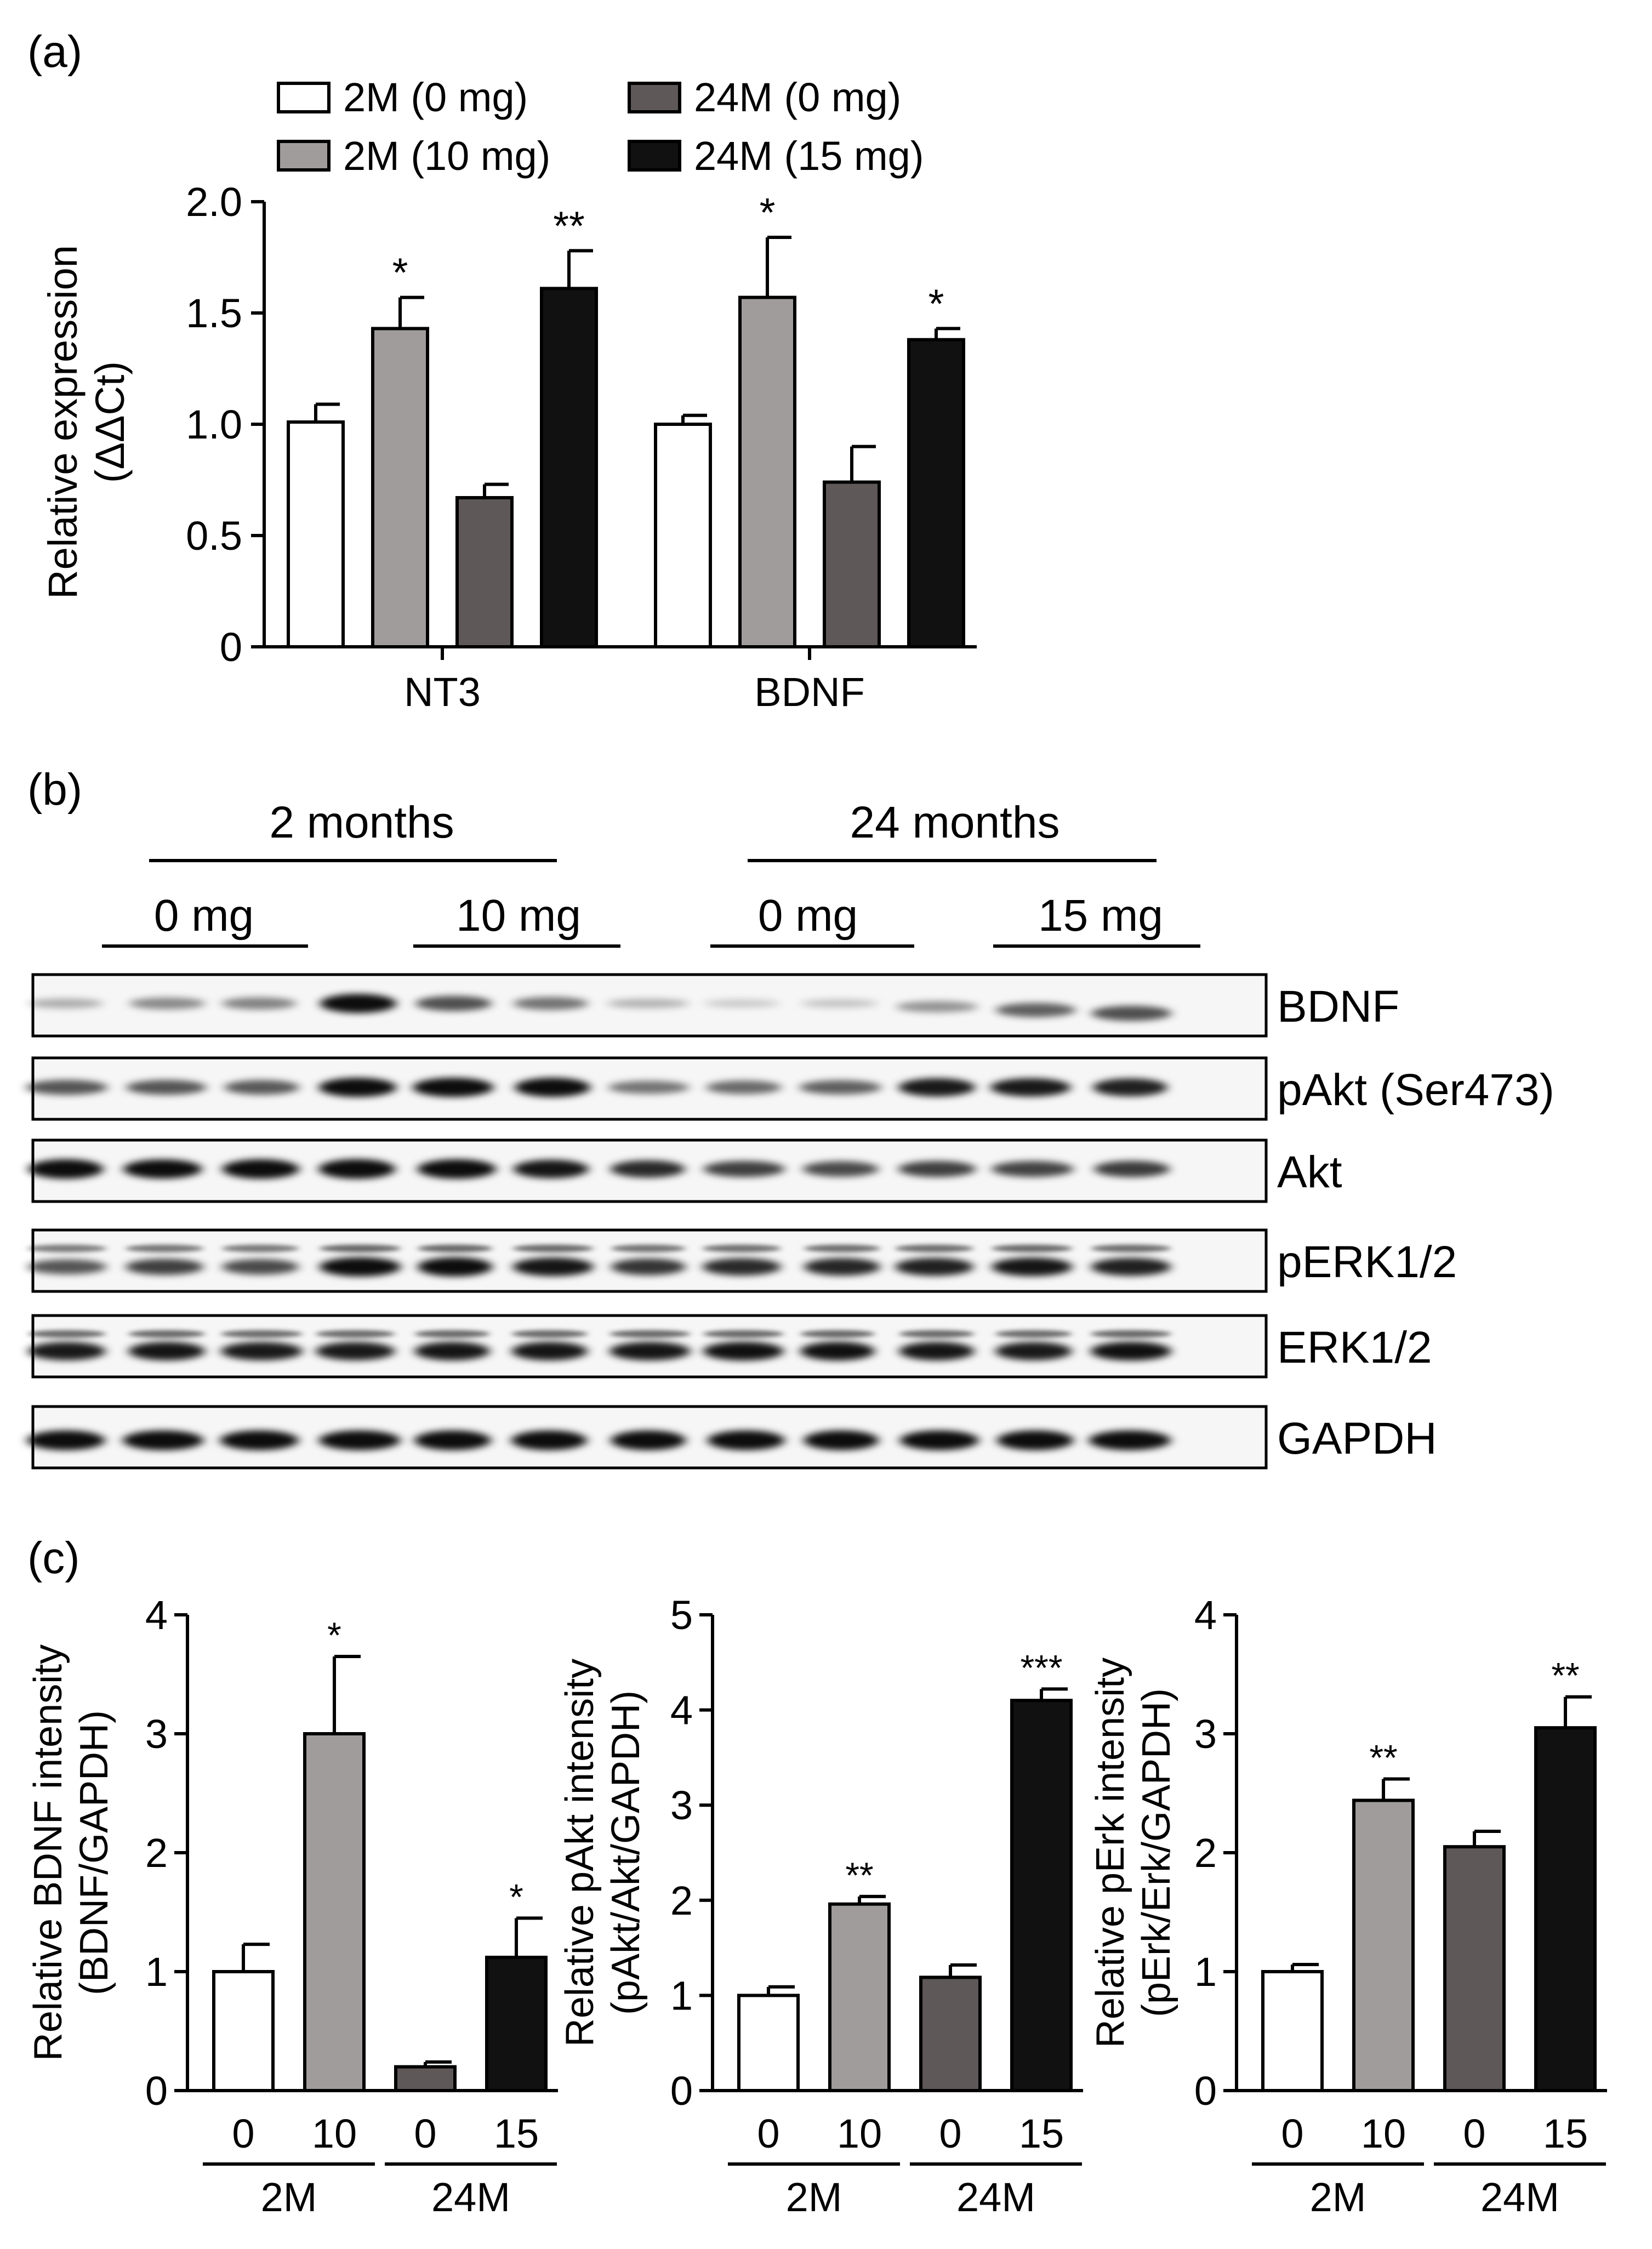  I want to click on blot-protein-label: pERK1/2, so click(1367, 1262).